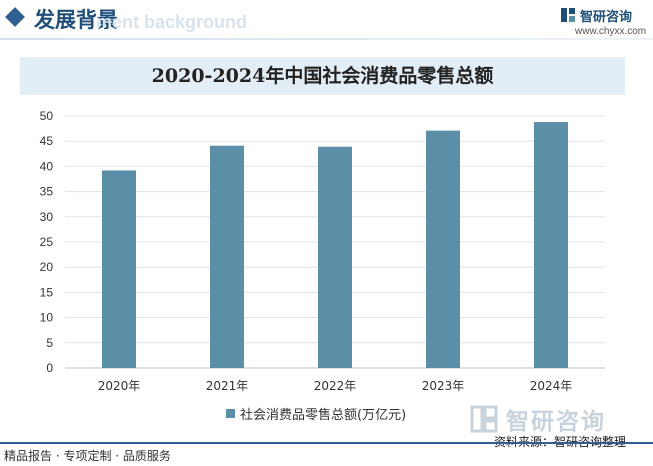  I want to click on watermark-logo-icon, so click(484, 419).